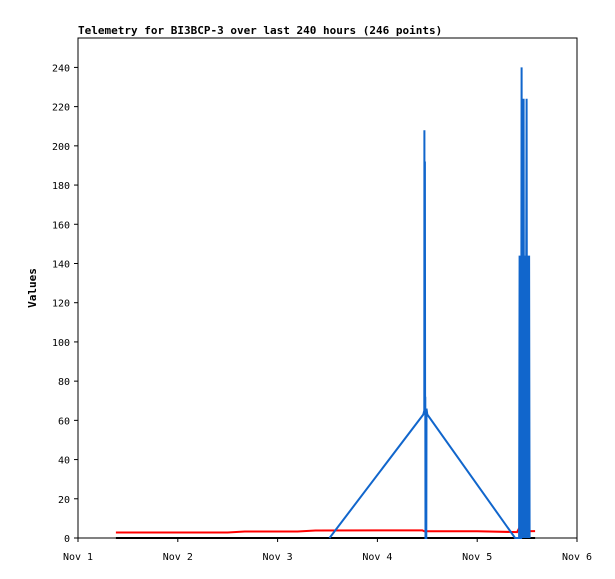 This screenshot has width=615, height=579. I want to click on y-tick-label: 140, so click(61, 264).